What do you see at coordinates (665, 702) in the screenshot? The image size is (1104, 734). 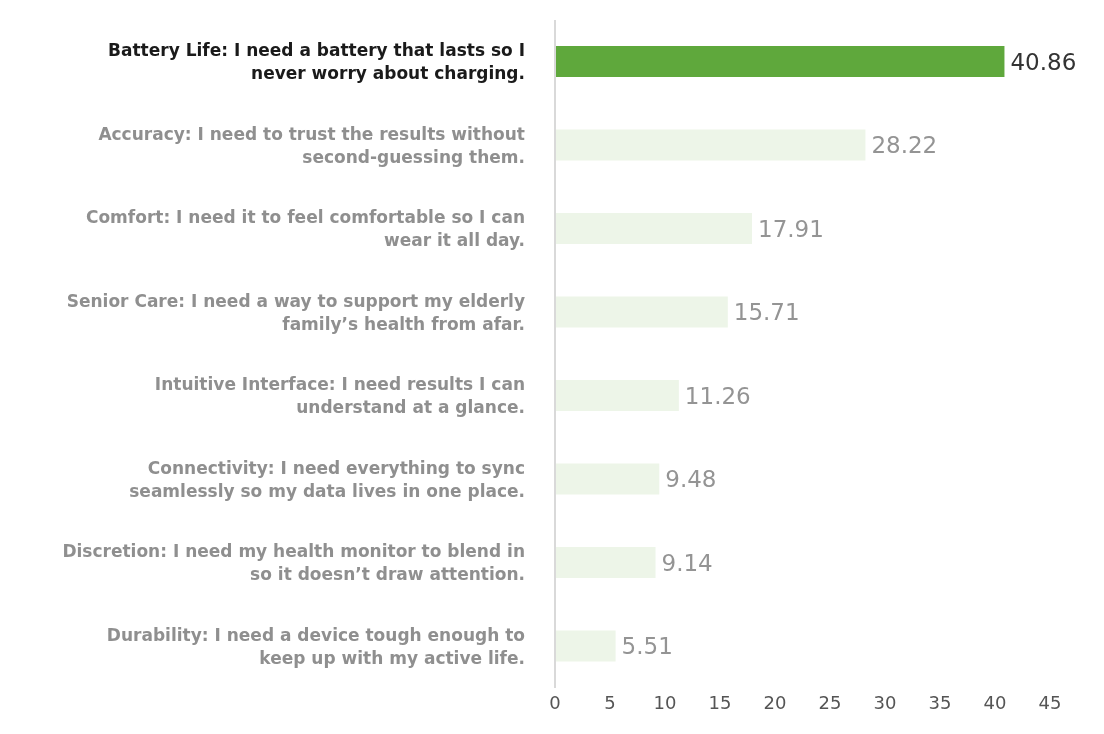 I see `x-tick-label: 10` at bounding box center [665, 702].